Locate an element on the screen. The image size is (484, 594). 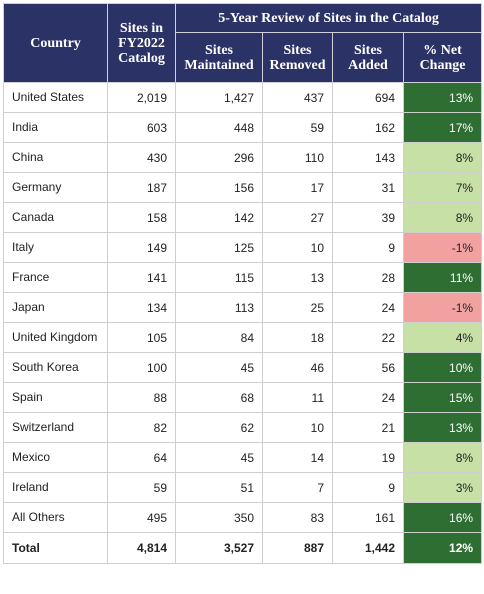
table-row: Spain 88 68 11 24 15% is located at coordinates (243, 397).